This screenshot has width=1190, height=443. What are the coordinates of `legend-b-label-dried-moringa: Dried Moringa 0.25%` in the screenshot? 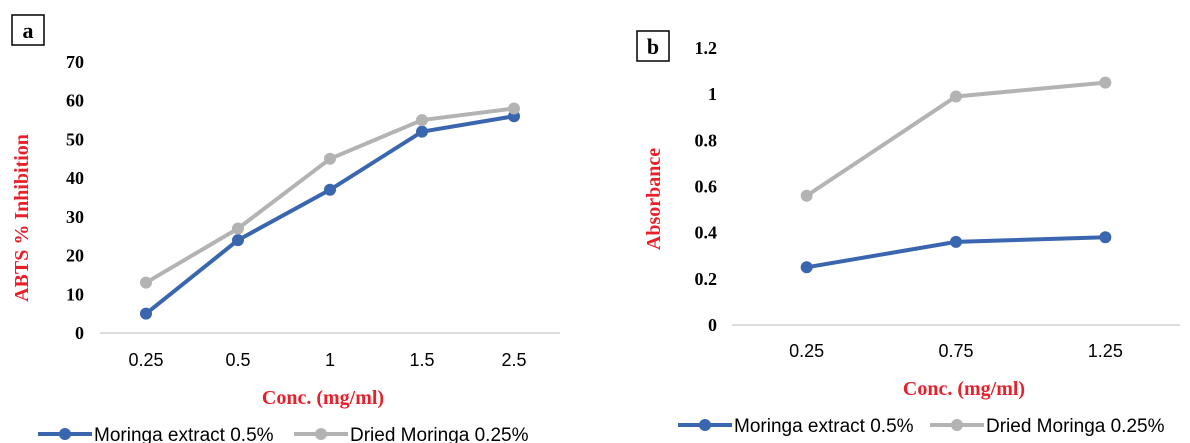 It's located at (1075, 426).